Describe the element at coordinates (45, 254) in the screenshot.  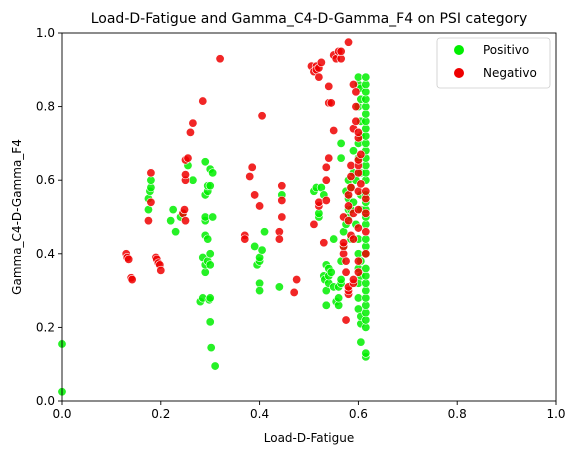
I see `y-tick-label: 0.4` at that location.